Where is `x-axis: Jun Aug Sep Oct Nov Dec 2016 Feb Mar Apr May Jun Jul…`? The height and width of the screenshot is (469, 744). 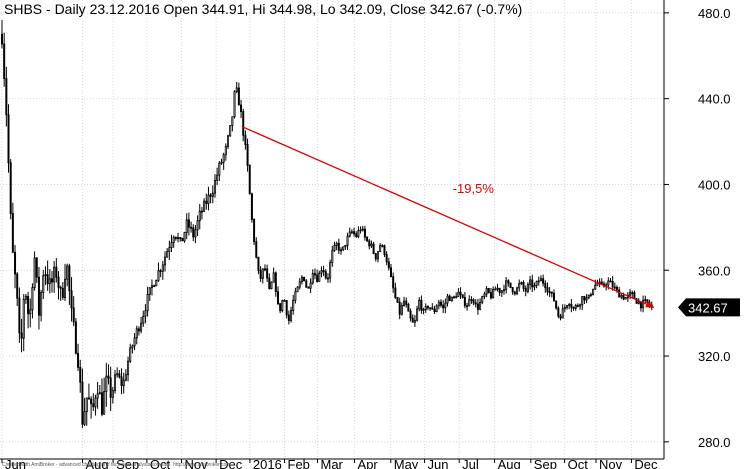 x-axis: Jun Aug Sep Oct Nov Dec 2016 Feb Mar Apr May Jun Jul… is located at coordinates (329, 463).